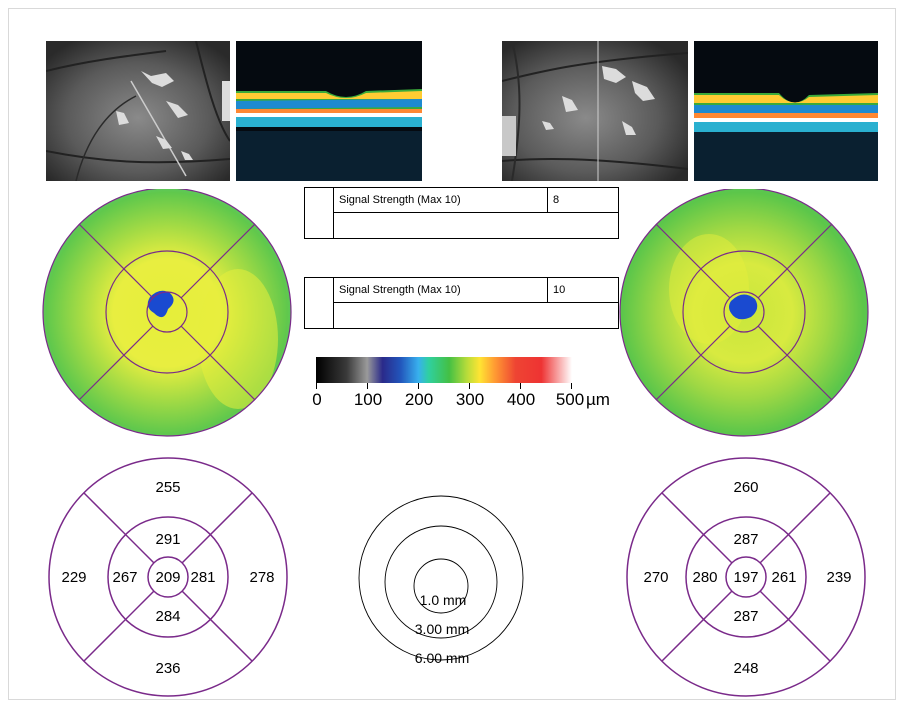  I want to click on sector-outer-left-value: 270, so click(655, 577).